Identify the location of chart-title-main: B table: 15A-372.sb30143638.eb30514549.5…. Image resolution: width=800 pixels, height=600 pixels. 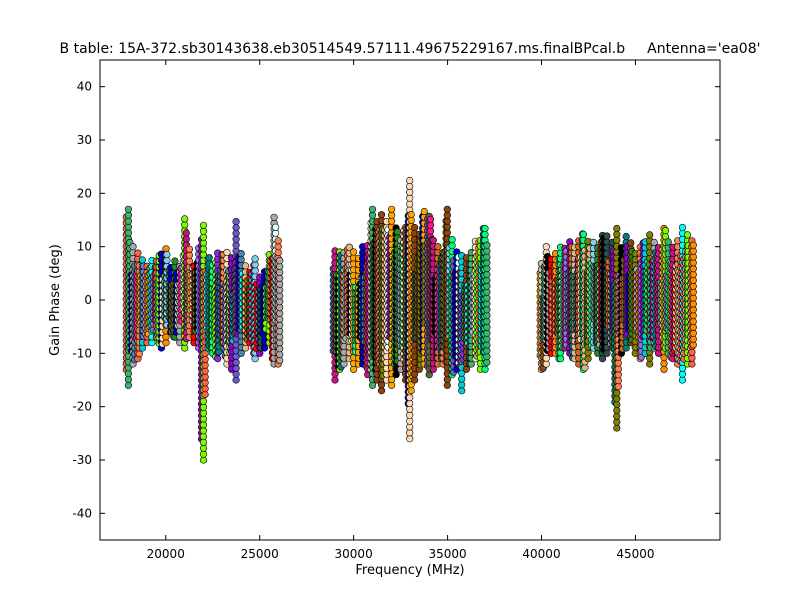
(343, 49).